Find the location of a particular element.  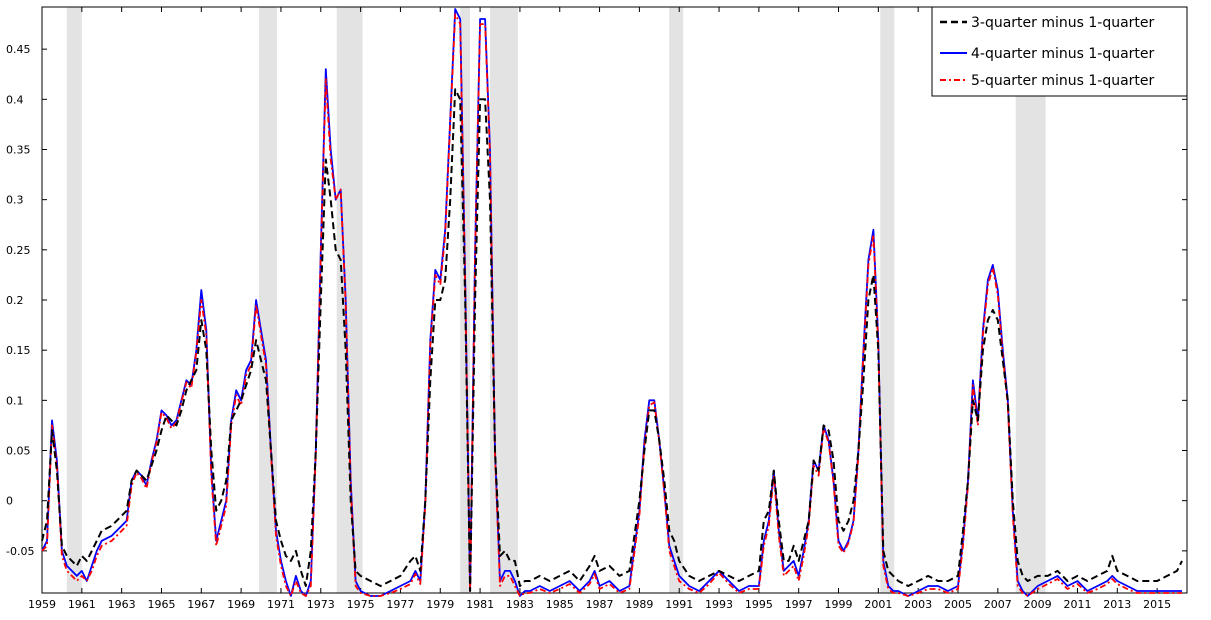

x-tick-label: 1995 is located at coordinates (759, 604).